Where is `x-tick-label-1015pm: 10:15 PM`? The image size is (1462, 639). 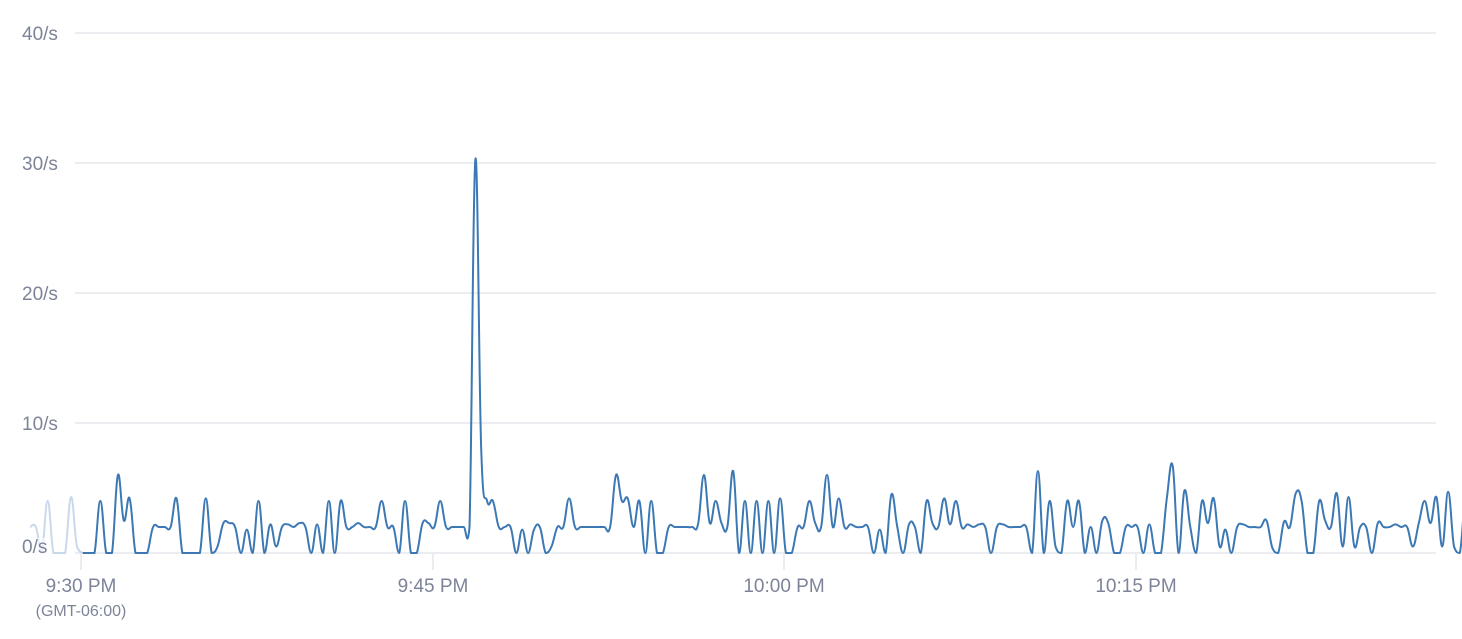
x-tick-label-1015pm: 10:15 PM is located at coordinates (1136, 586).